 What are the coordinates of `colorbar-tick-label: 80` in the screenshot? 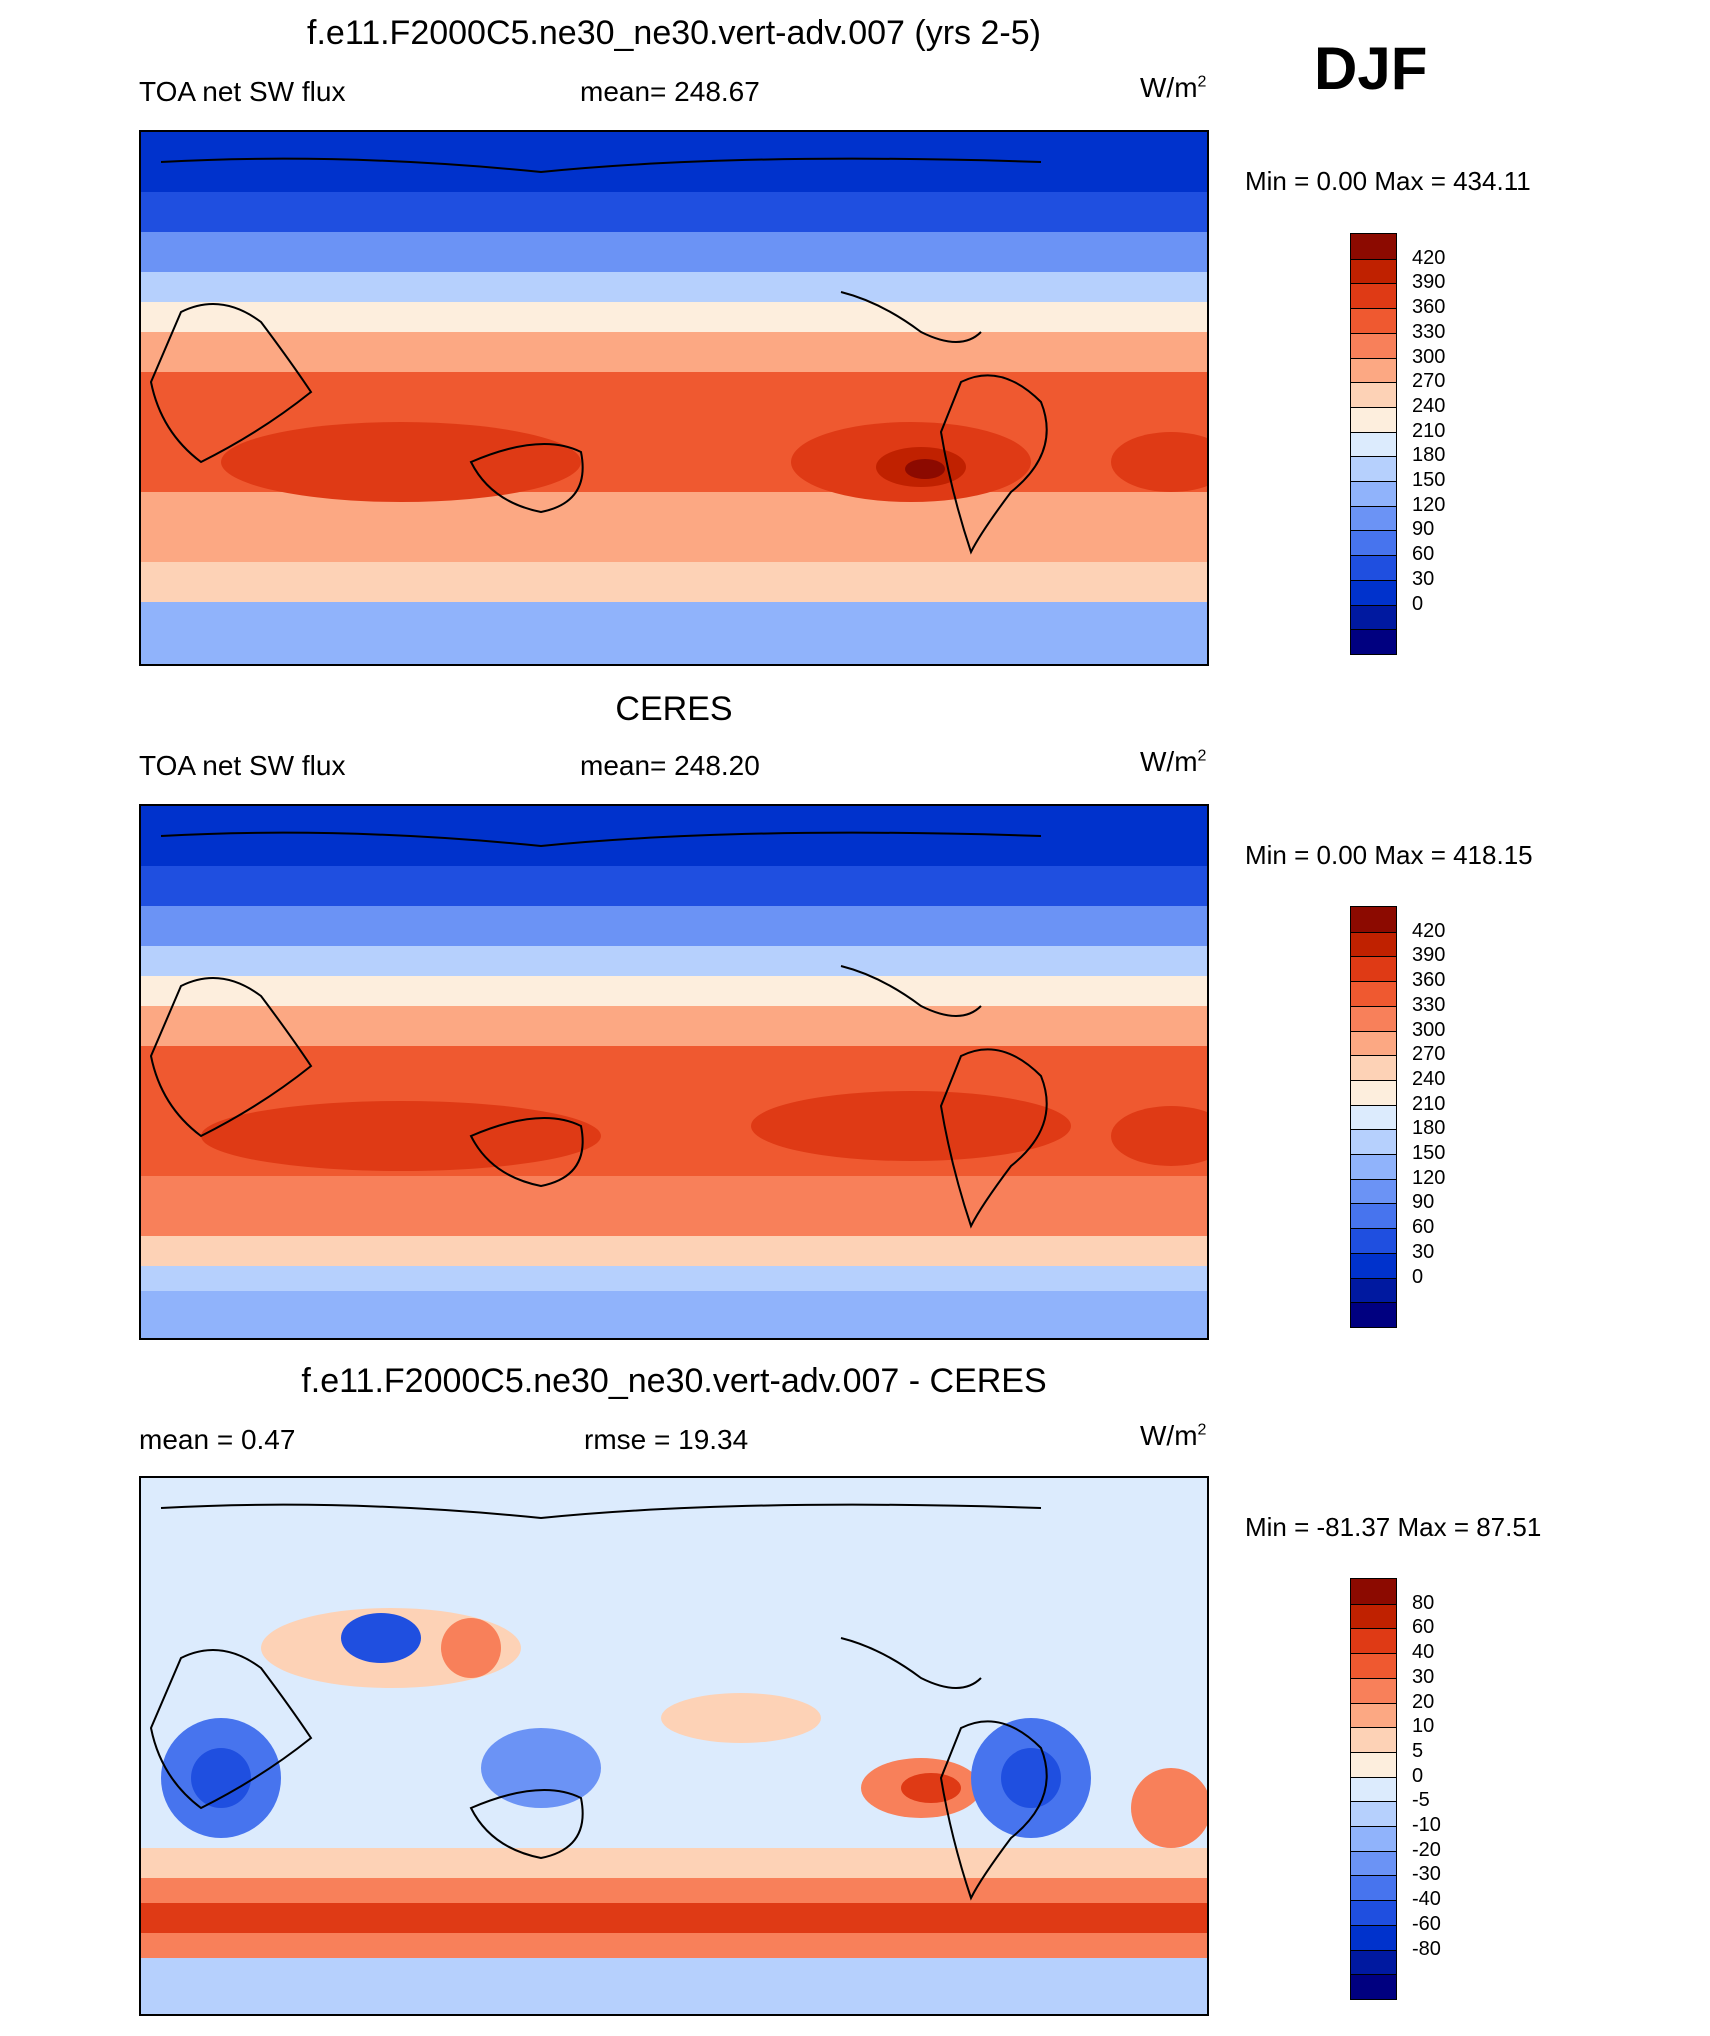 It's located at (1423, 1602).